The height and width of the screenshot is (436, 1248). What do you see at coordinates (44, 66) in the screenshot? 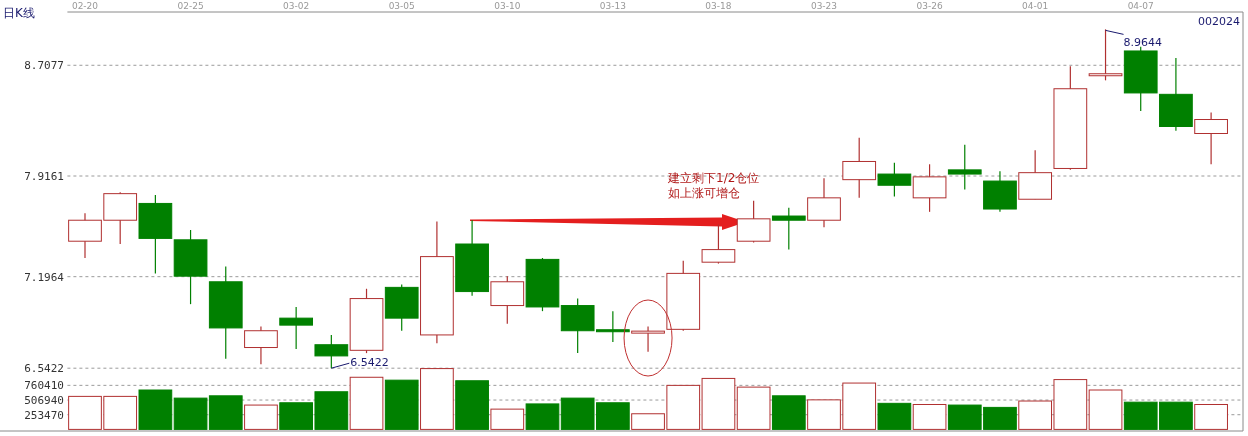
I see `y-tick-label: 8.7077` at bounding box center [44, 66].